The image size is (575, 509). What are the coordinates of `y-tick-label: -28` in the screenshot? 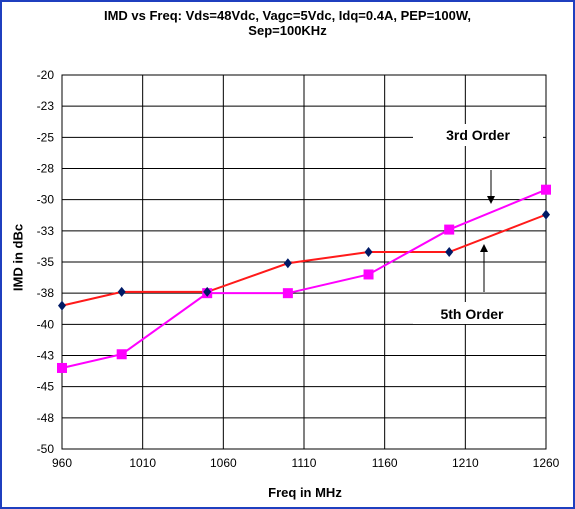 It's located at (46, 169).